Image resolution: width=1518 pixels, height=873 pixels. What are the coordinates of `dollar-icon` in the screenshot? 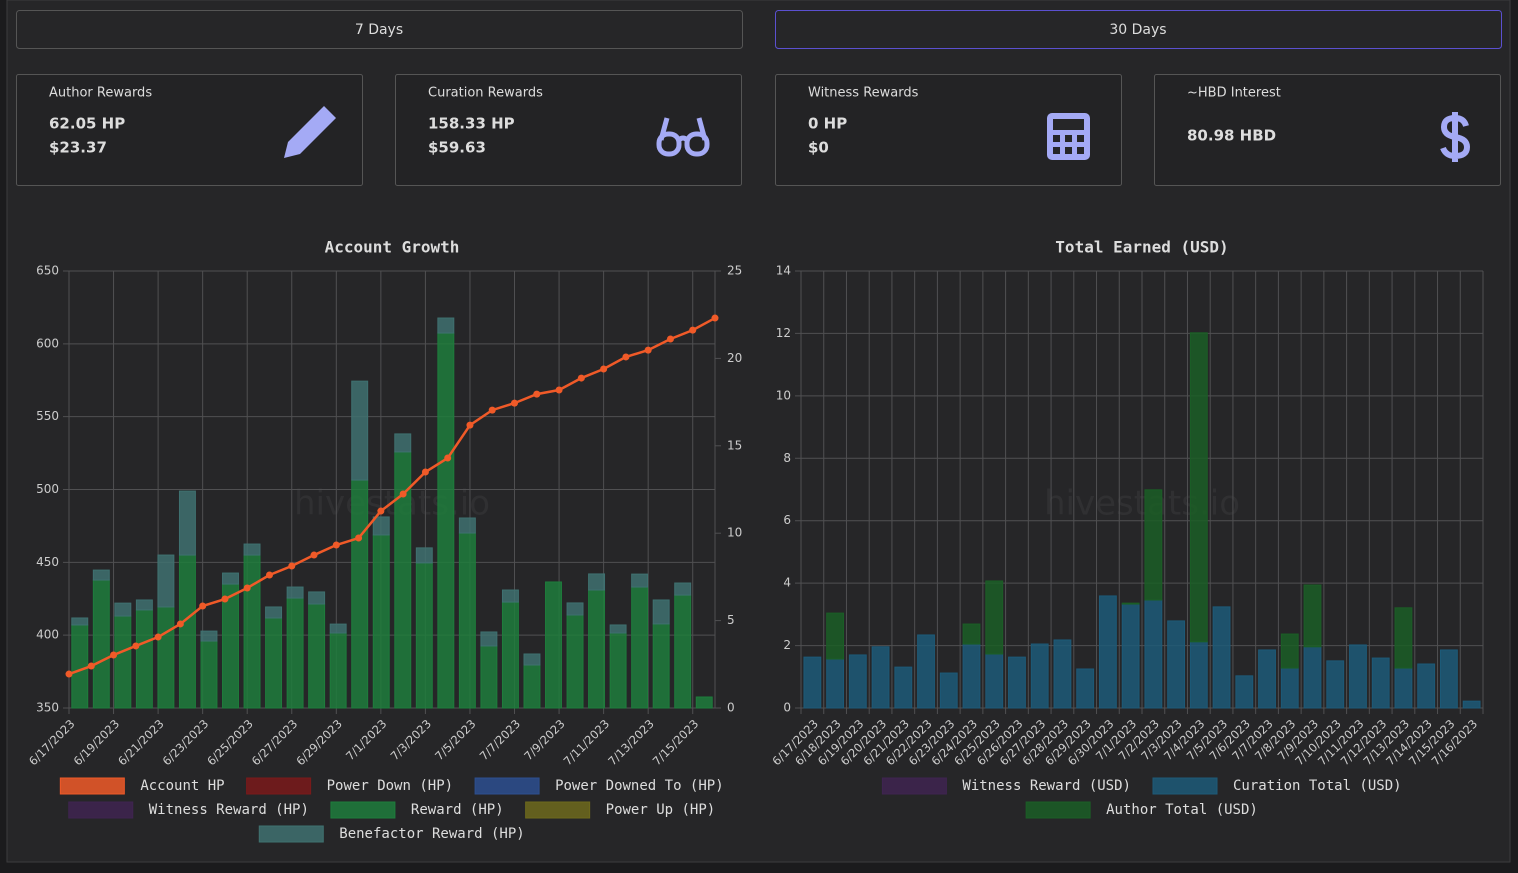 It's located at (1455, 137).